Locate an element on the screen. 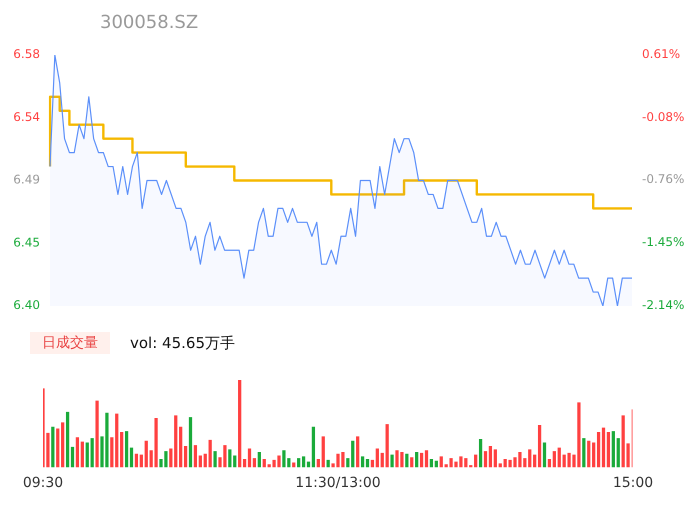 The image size is (686, 524). chart-title: 300058.SZ is located at coordinates (149, 22).